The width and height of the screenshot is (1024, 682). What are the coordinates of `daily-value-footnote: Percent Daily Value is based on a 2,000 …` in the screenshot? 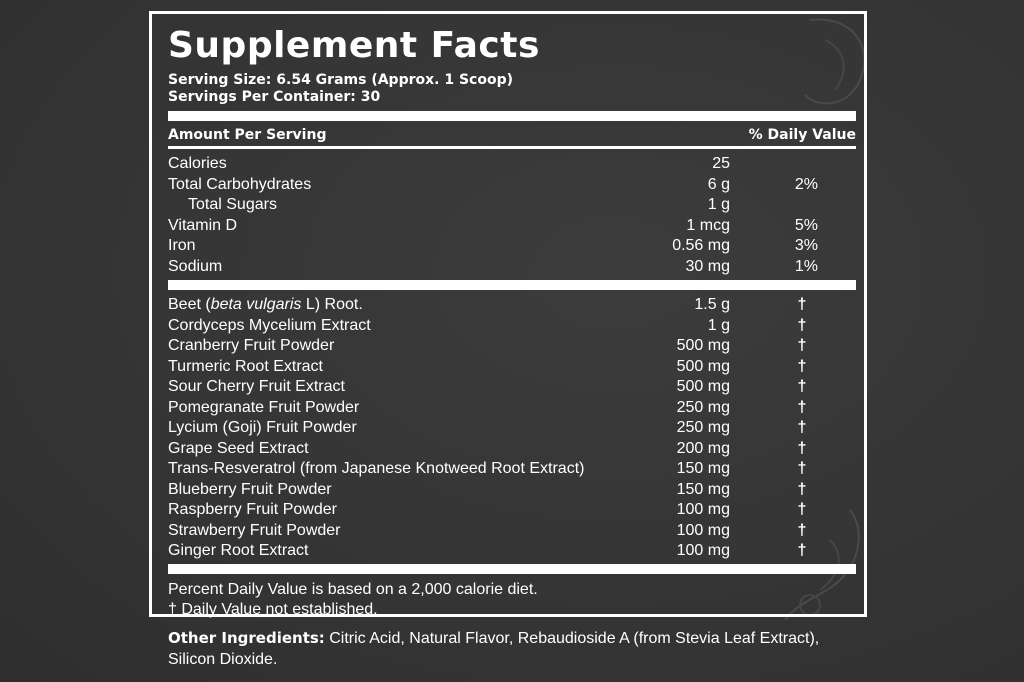 It's located at (353, 589).